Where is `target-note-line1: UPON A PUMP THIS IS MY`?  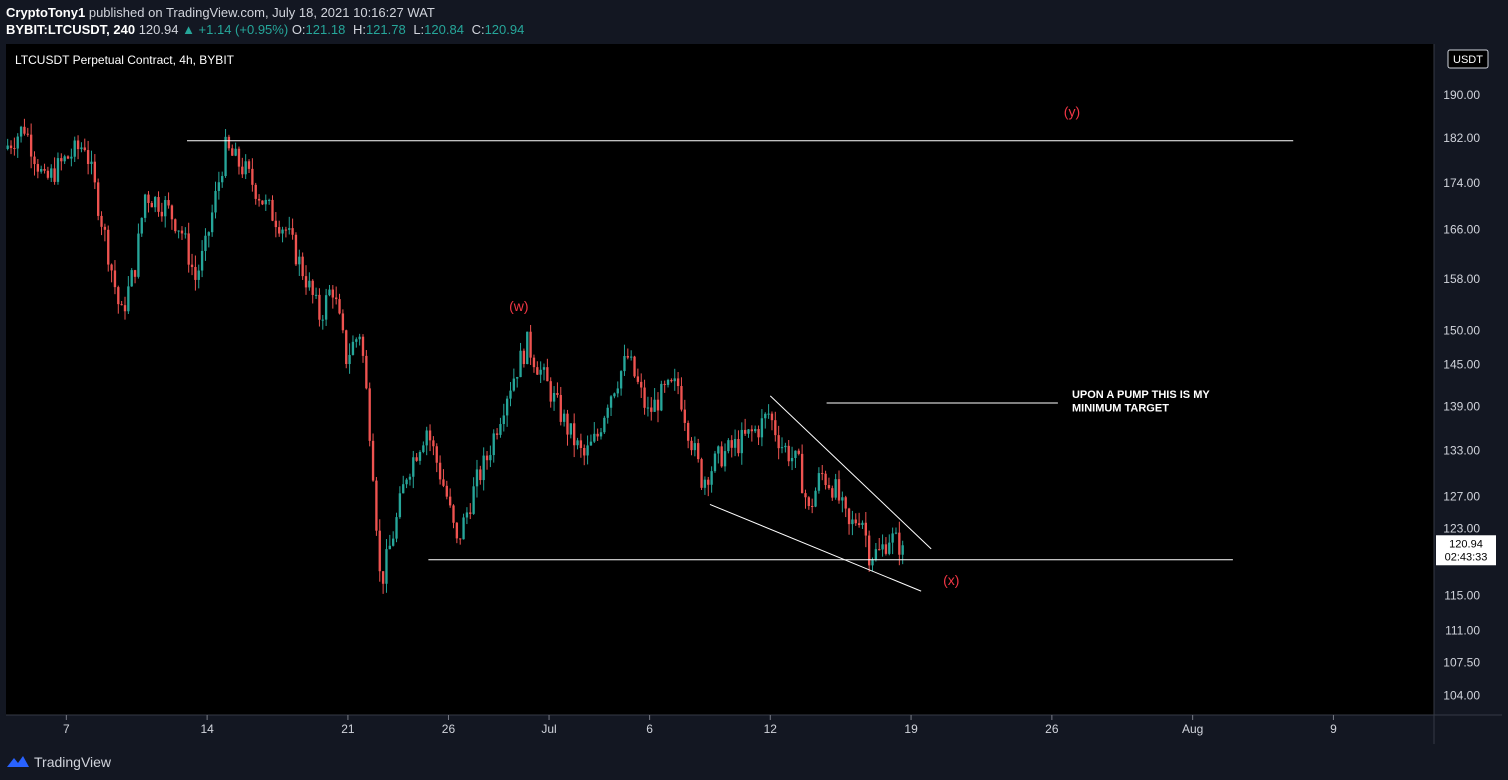 target-note-line1: UPON A PUMP THIS IS MY is located at coordinates (1141, 395).